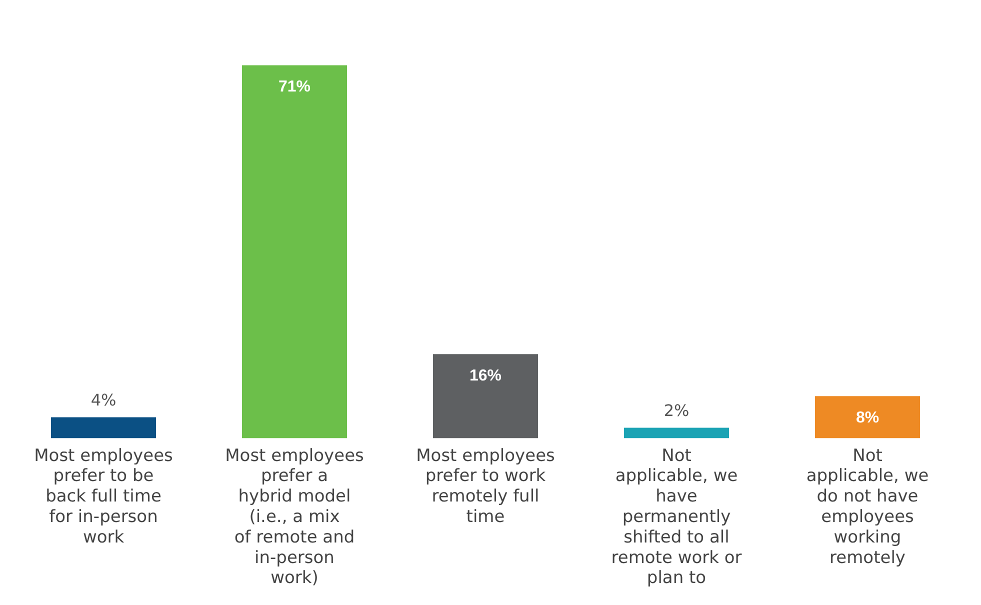  Describe the element at coordinates (867, 507) in the screenshot. I see `x-tick-label: Not applicable, we do not have employees working remotely` at that location.